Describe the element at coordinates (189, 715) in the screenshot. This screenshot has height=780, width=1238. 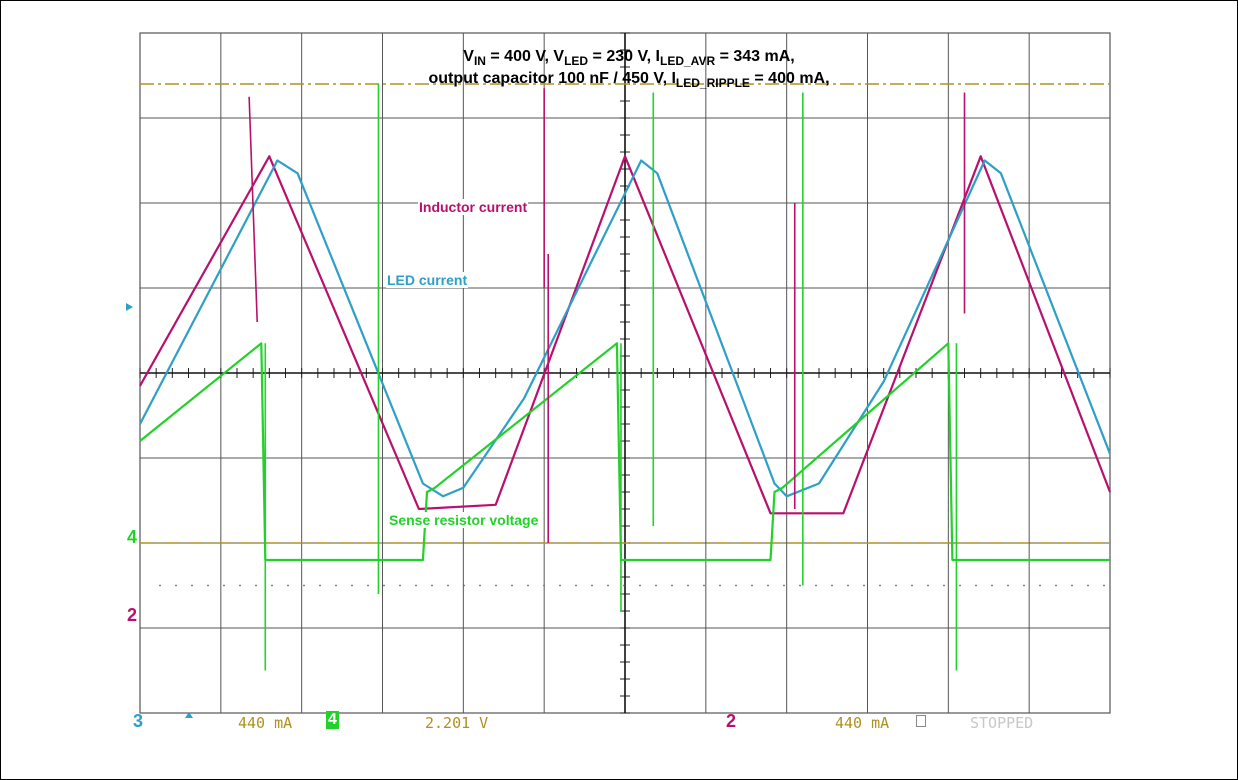
I see `trigger-position-marker` at that location.